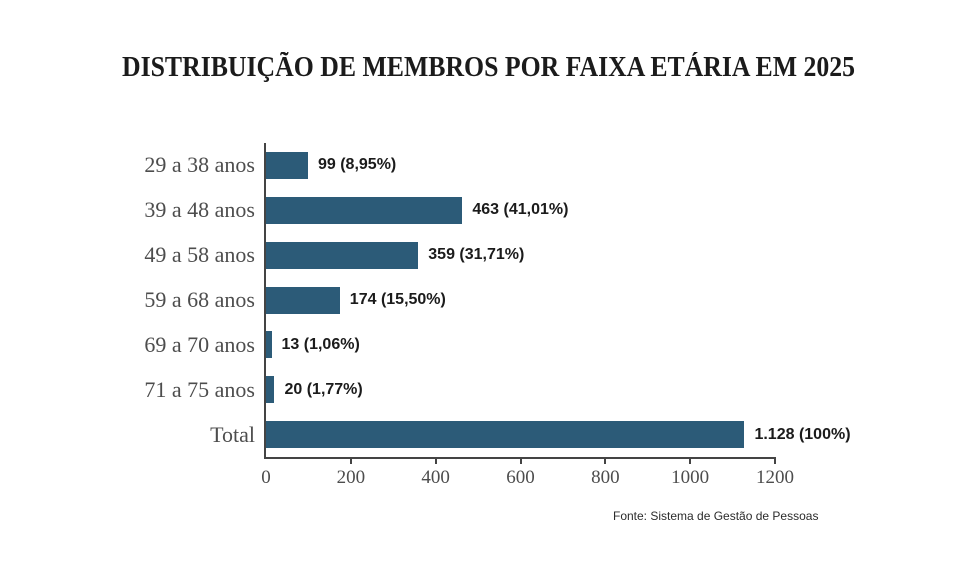 The image size is (977, 587). What do you see at coordinates (351, 477) in the screenshot?
I see `axis-tick-label: 200` at bounding box center [351, 477].